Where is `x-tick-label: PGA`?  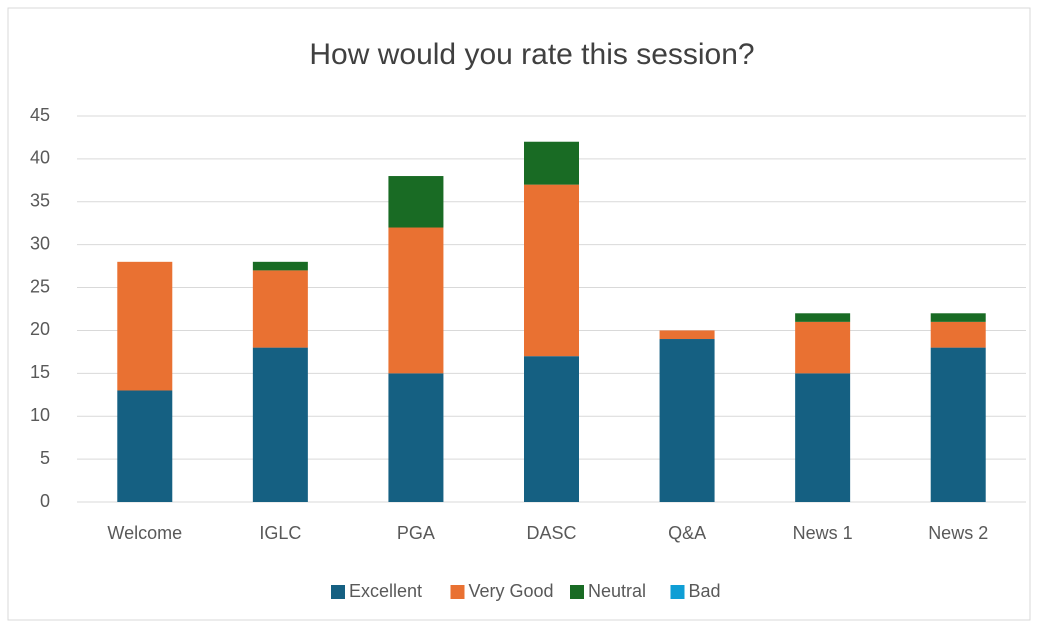 x-tick-label: PGA is located at coordinates (416, 533).